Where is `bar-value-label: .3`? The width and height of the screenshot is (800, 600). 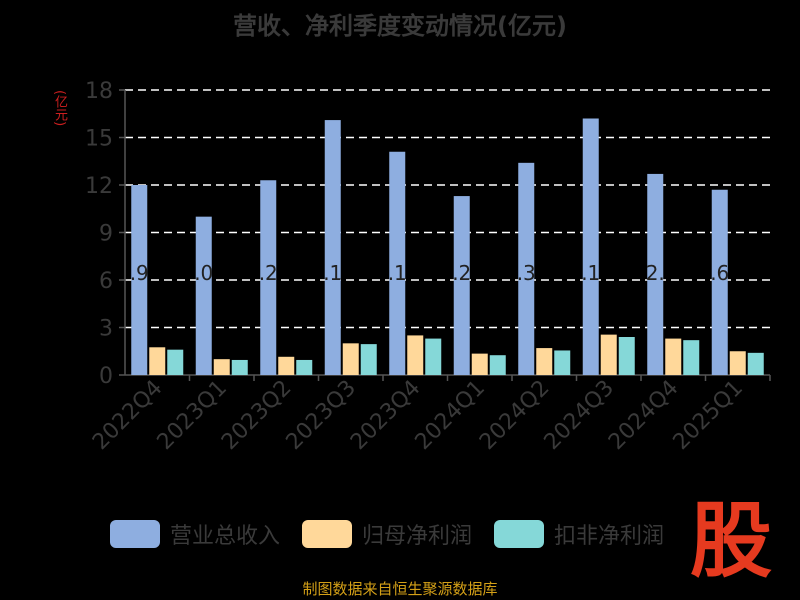 bar-value-label: .3 is located at coordinates (526, 273).